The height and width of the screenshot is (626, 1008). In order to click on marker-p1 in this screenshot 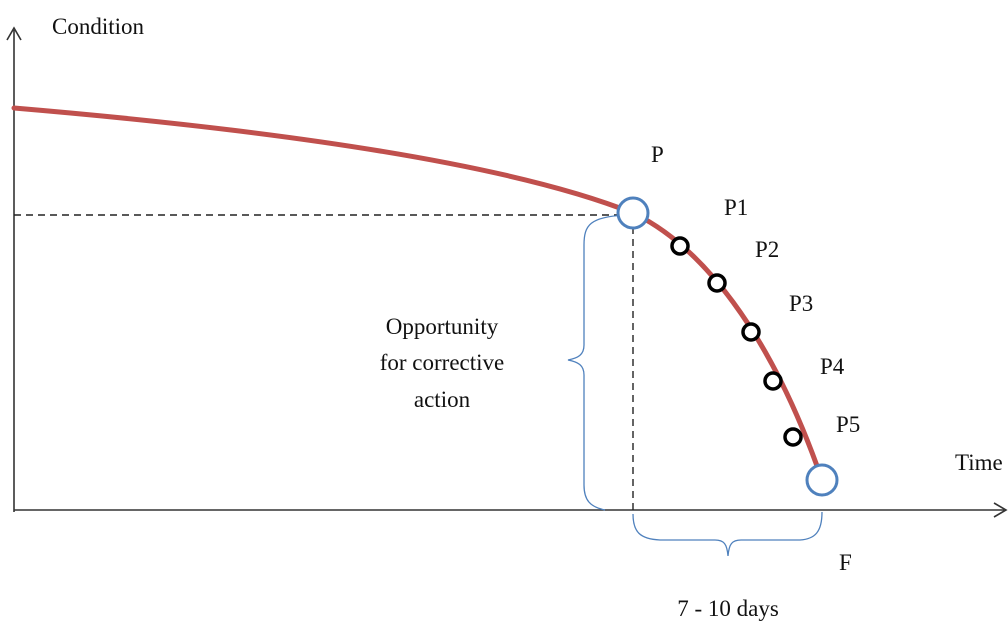, I will do `click(680, 246)`.